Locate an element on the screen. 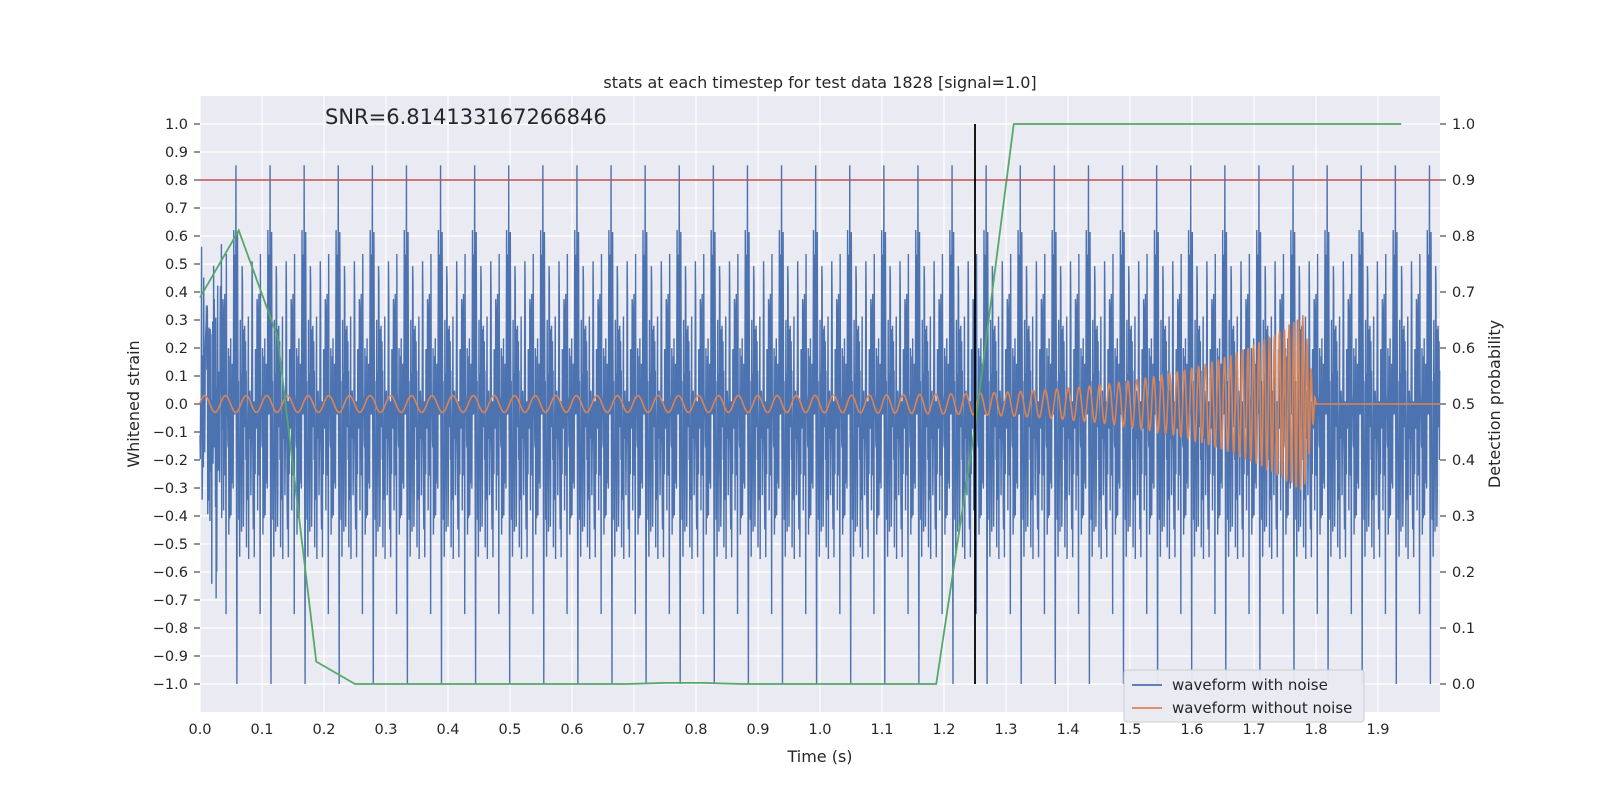 This screenshot has width=1600, height=800. y-right-tick-label: 0.7 is located at coordinates (1463, 293).